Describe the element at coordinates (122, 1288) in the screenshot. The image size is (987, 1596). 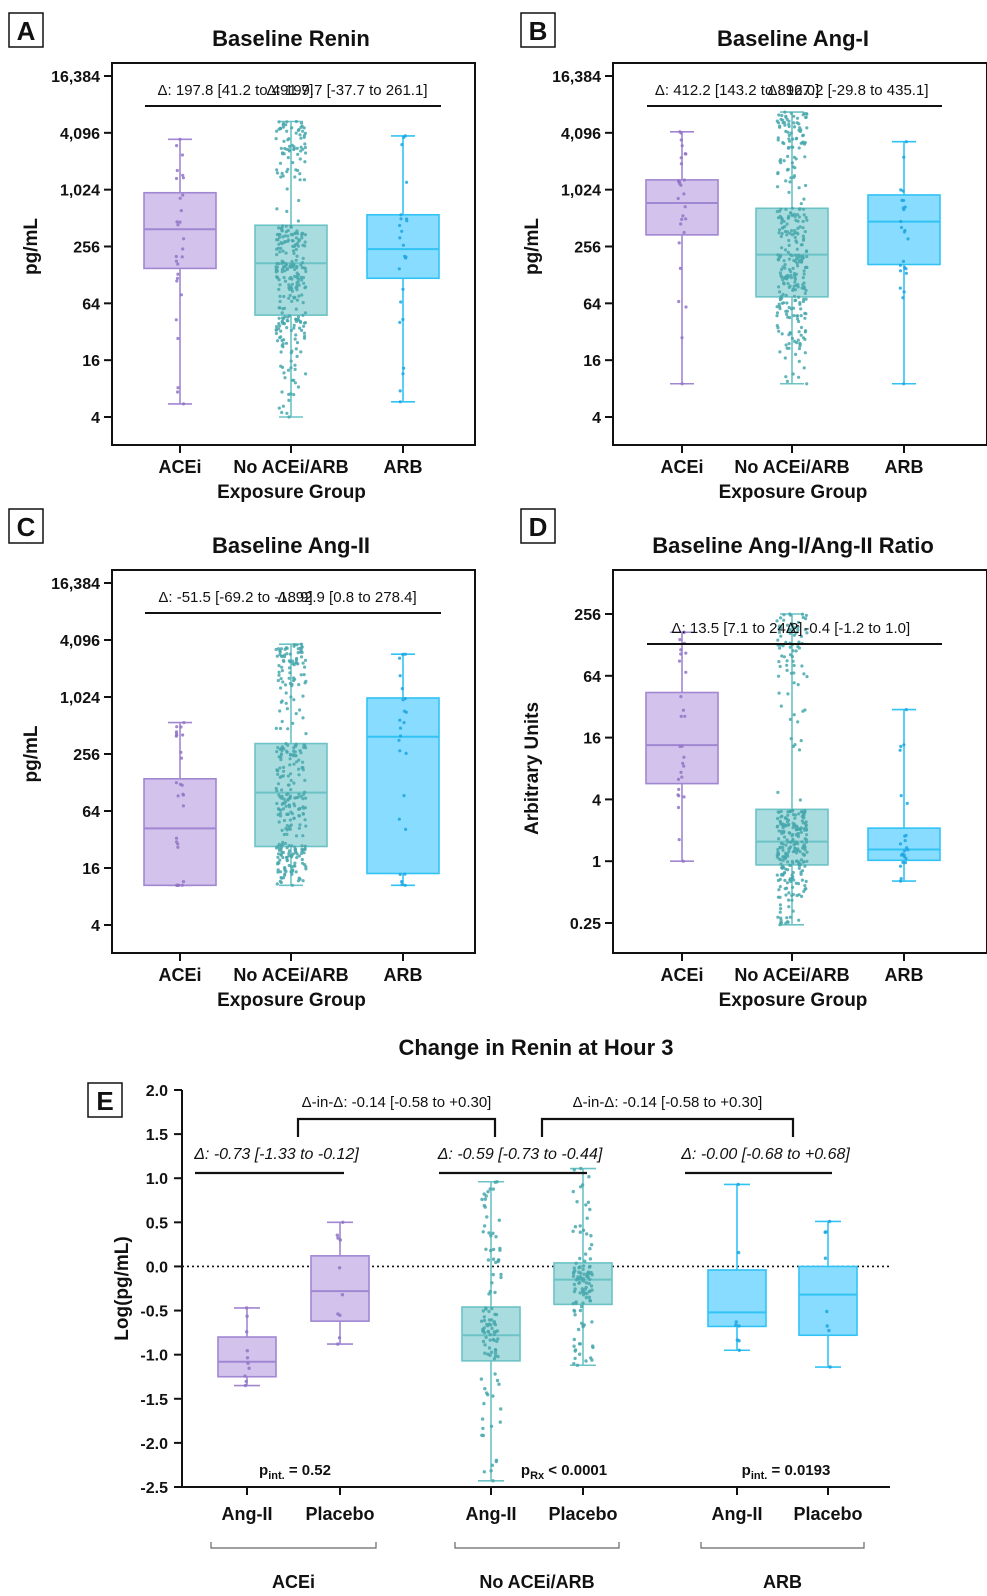
I see `y-axis-label: Log(pg/mL)` at that location.